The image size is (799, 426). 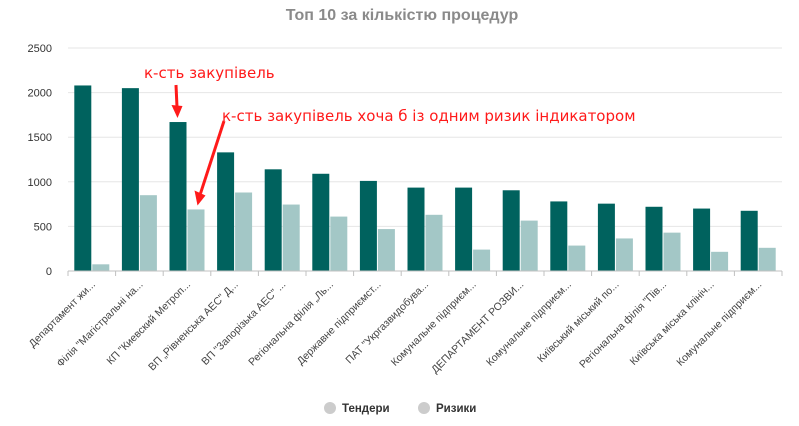 What do you see at coordinates (40, 49) in the screenshot?
I see `y-tick-label: 2500` at bounding box center [40, 49].